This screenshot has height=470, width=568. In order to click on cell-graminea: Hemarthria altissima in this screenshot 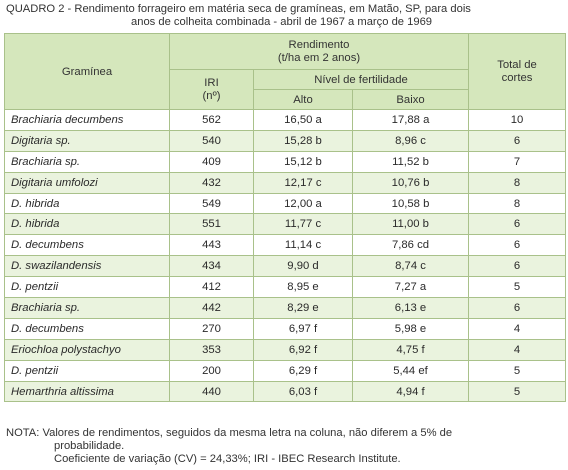, I will do `click(87, 391)`.